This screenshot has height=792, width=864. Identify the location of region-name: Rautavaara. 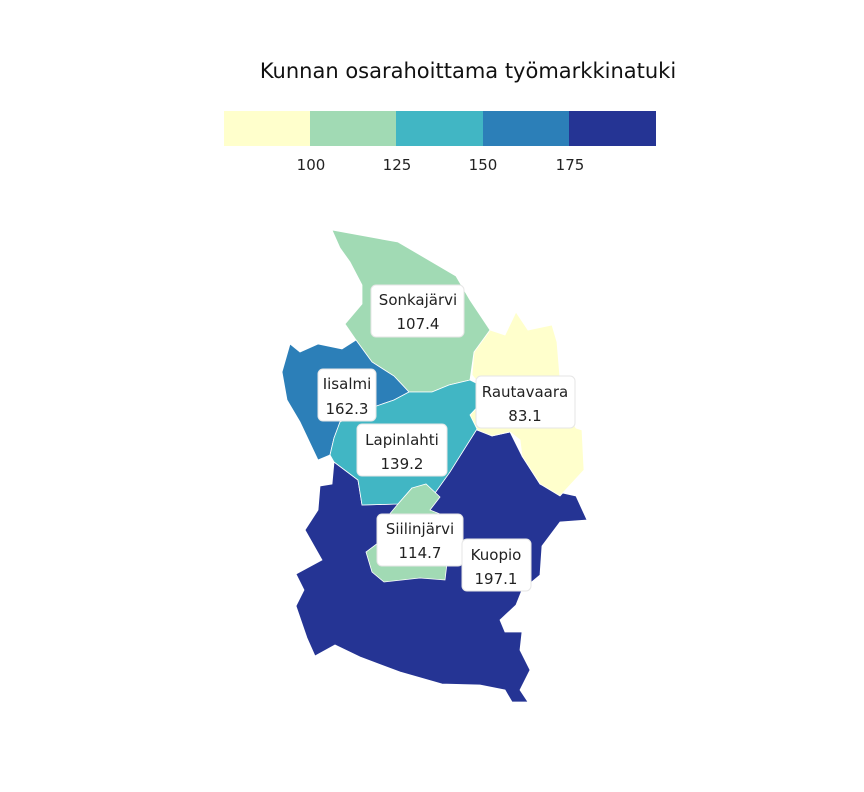
(525, 392).